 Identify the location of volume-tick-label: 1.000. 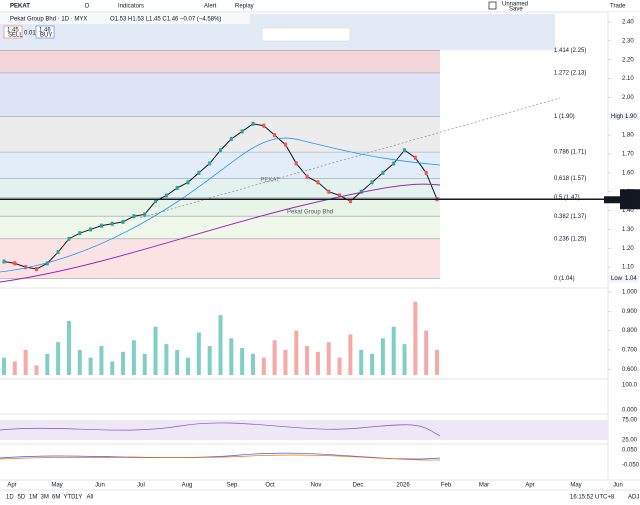
(630, 293).